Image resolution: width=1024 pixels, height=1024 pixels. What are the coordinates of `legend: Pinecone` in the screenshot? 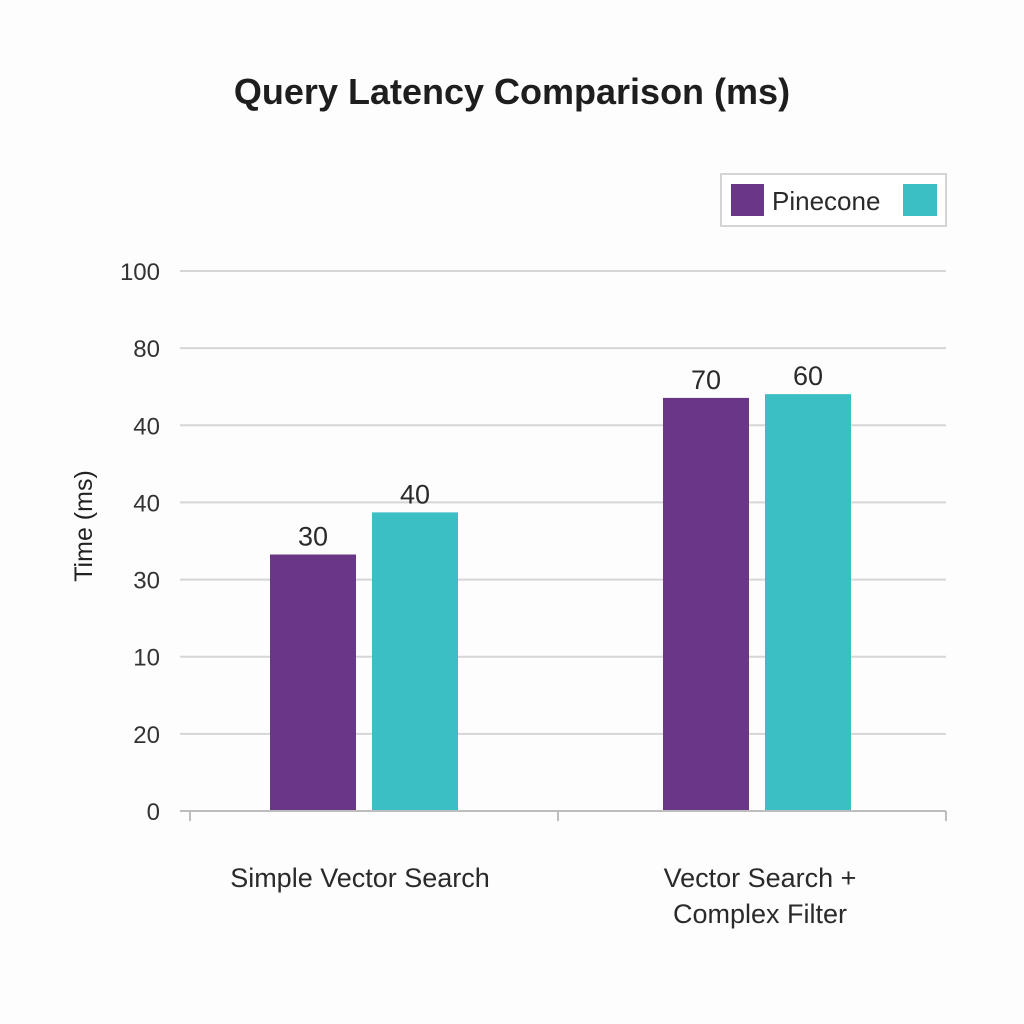 It's located at (833, 200).